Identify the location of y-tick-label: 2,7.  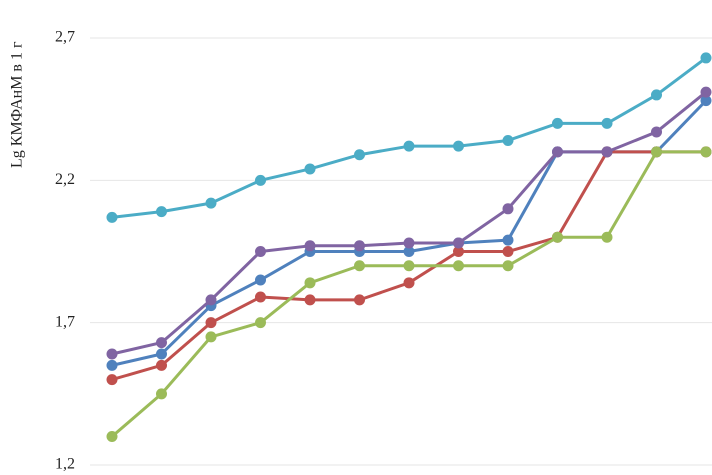
(65, 37).